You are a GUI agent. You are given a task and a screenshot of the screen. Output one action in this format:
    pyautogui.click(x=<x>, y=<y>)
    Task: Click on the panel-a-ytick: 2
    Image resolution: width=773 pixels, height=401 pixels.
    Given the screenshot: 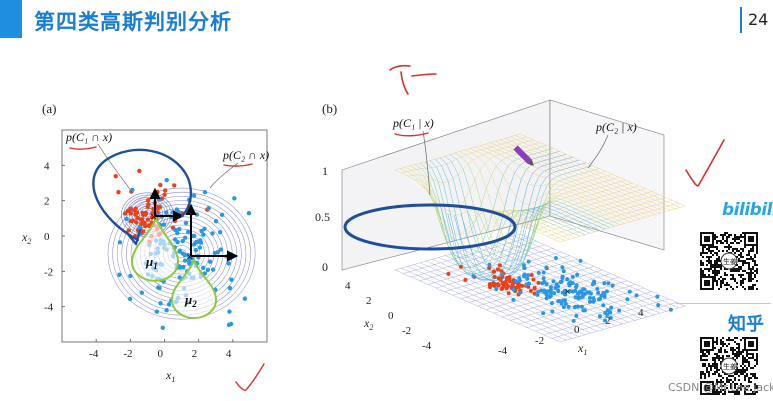 What is the action you would take?
    pyautogui.click(x=47, y=202)
    